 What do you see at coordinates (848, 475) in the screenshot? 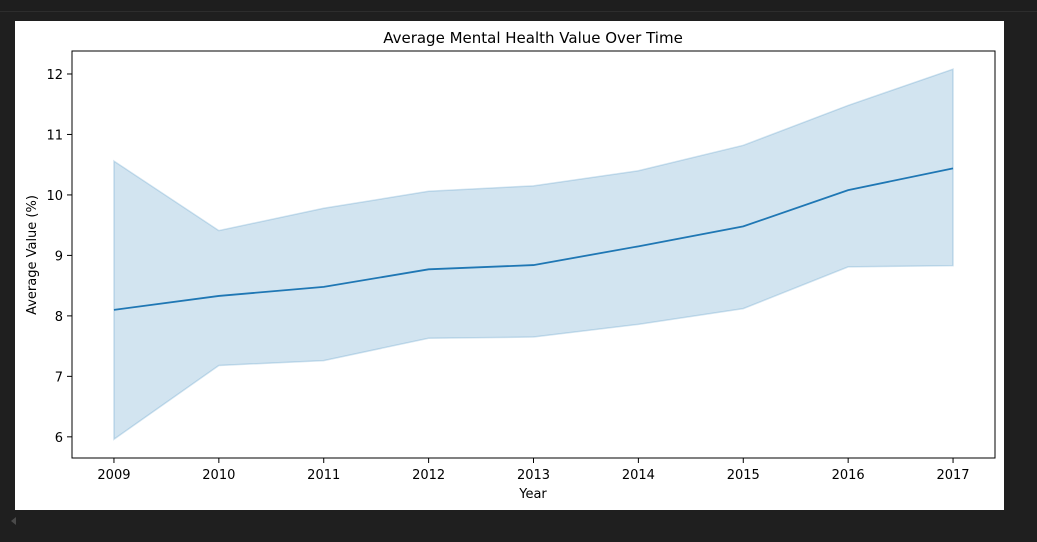
I see `x-tick-label: 2016` at bounding box center [848, 475].